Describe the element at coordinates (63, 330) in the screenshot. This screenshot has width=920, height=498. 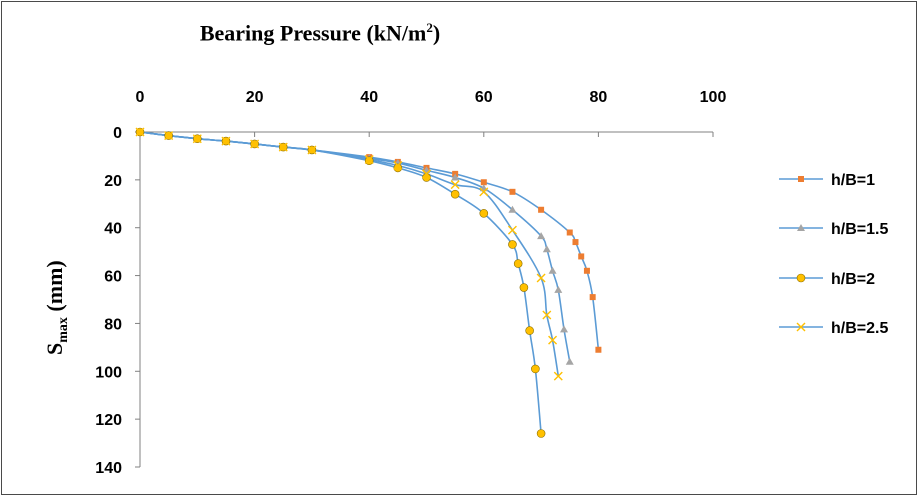
I see `y-label-sub: max` at that location.